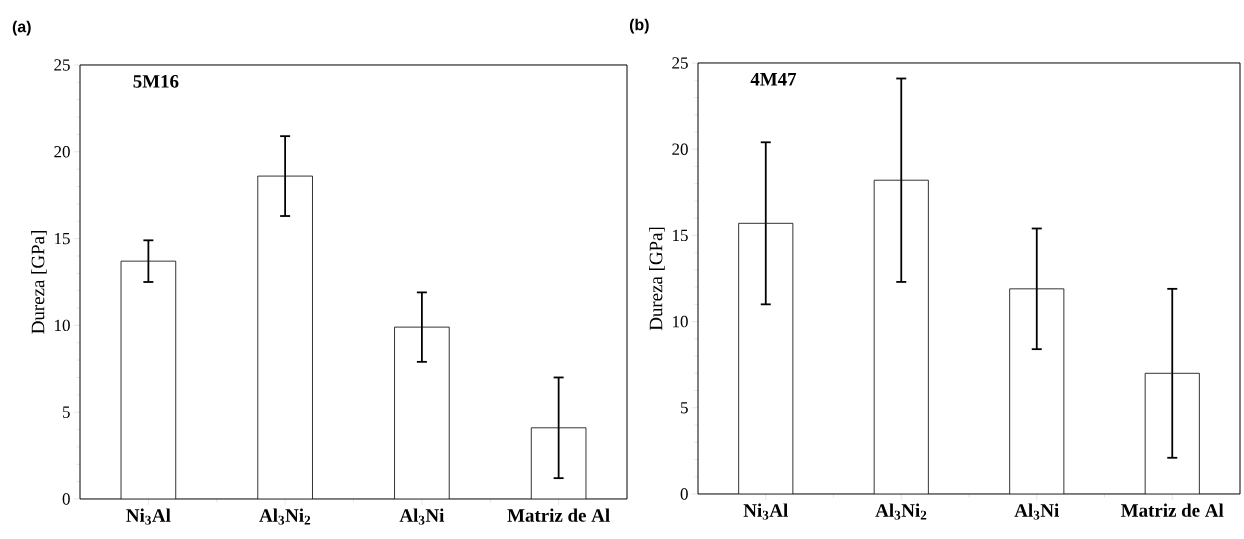 This screenshot has width=1244, height=539. What do you see at coordinates (639, 26) in the screenshot?
I see `chart-title: (b)` at bounding box center [639, 26].